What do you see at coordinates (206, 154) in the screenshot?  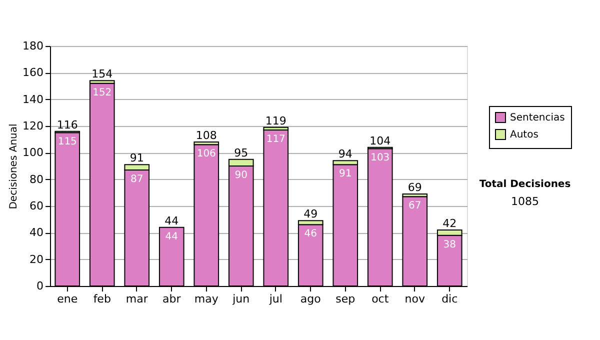 I see `data-label: 106` at bounding box center [206, 154].